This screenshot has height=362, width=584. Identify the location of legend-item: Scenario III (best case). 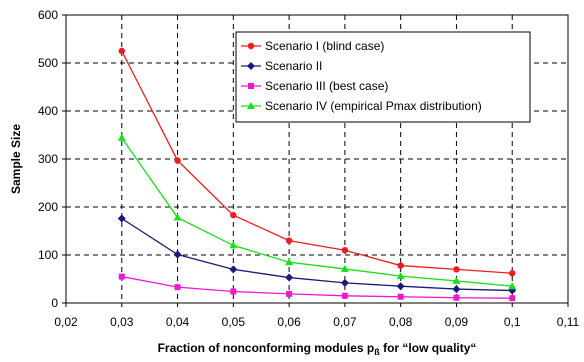
(314, 86).